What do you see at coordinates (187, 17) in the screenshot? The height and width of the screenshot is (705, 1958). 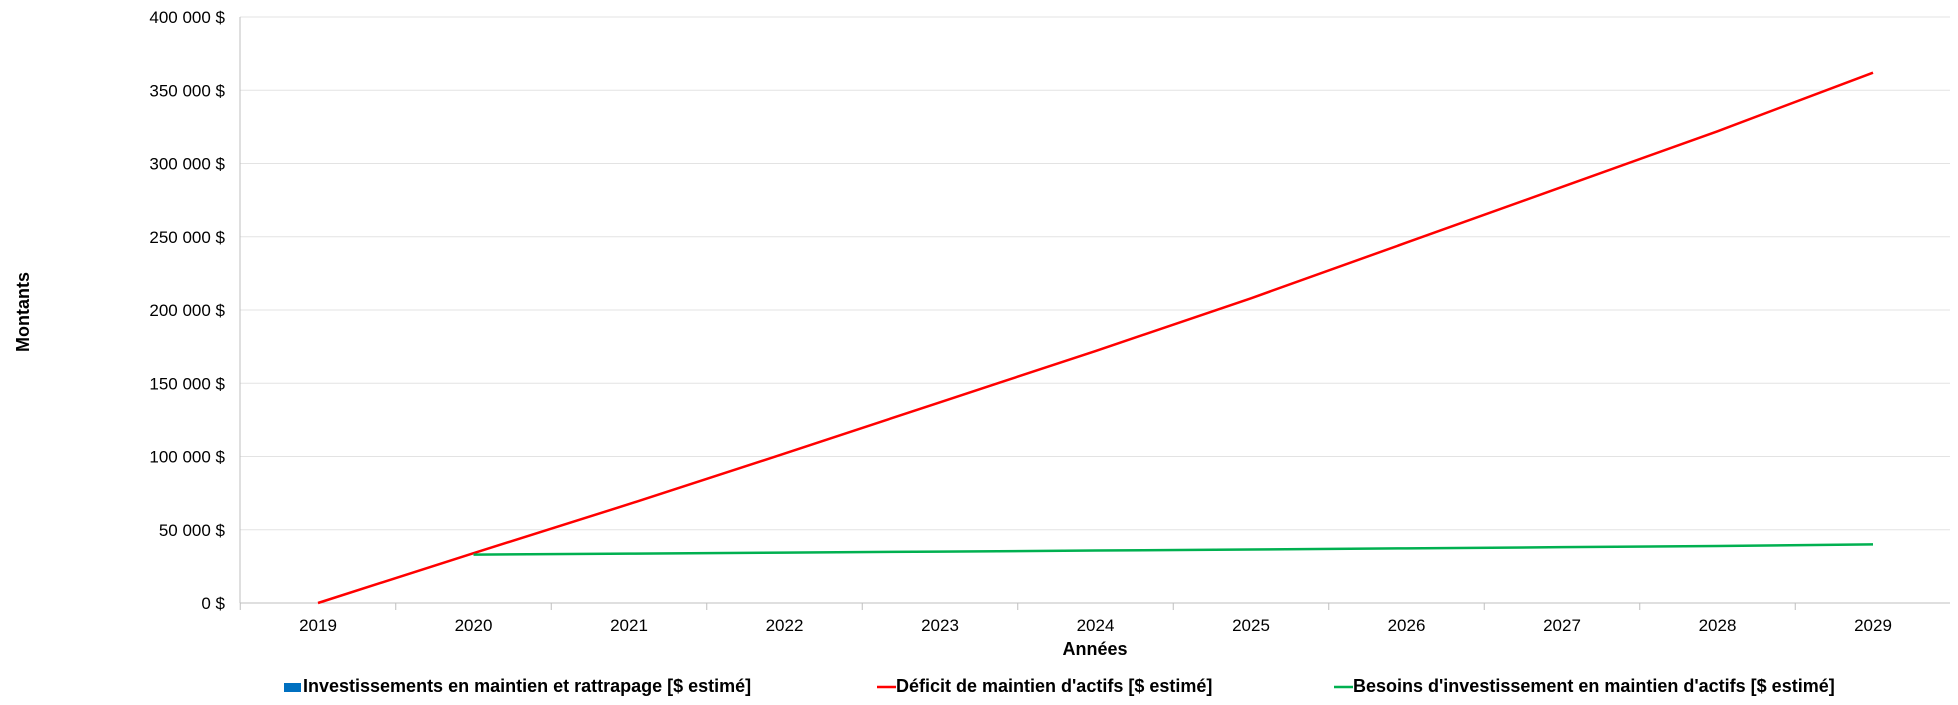 I see `y-tick-label: 400 000 $` at bounding box center [187, 17].